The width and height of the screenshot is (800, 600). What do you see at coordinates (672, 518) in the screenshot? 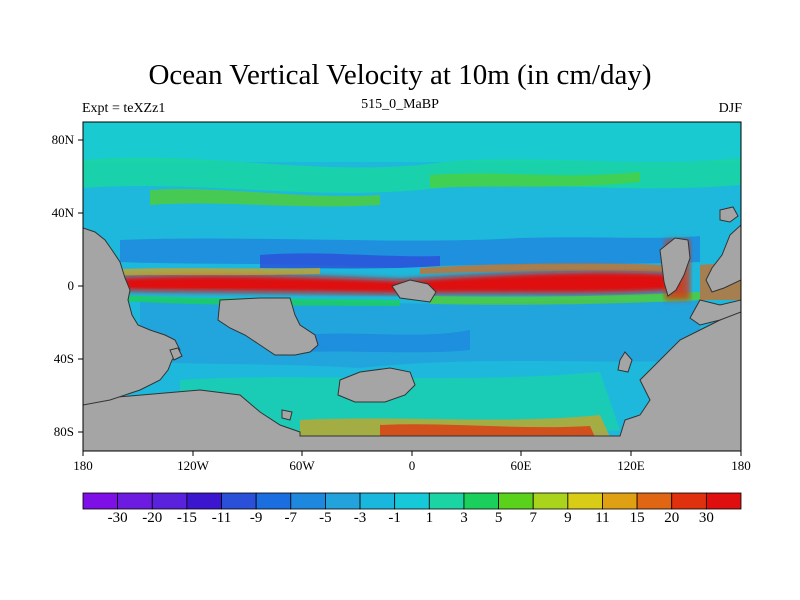
I see `colorbar-label: 20` at bounding box center [672, 518].